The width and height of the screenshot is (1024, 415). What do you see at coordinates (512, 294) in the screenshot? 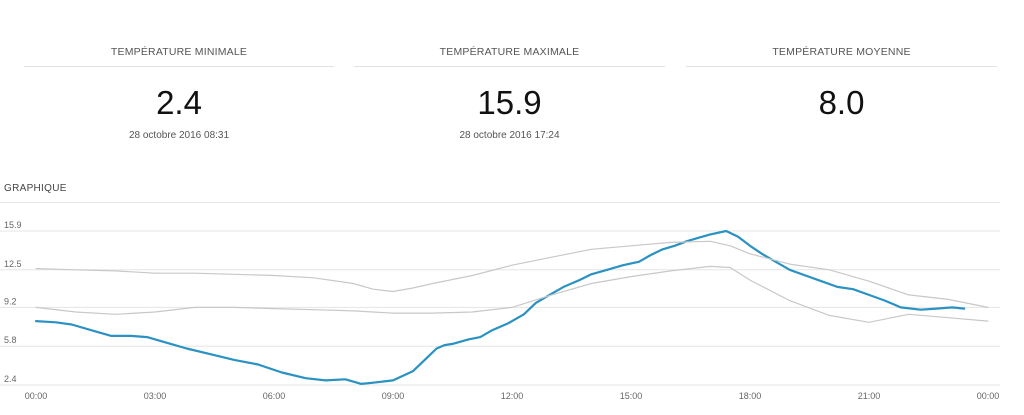
I see `band-lower-line` at bounding box center [512, 294].